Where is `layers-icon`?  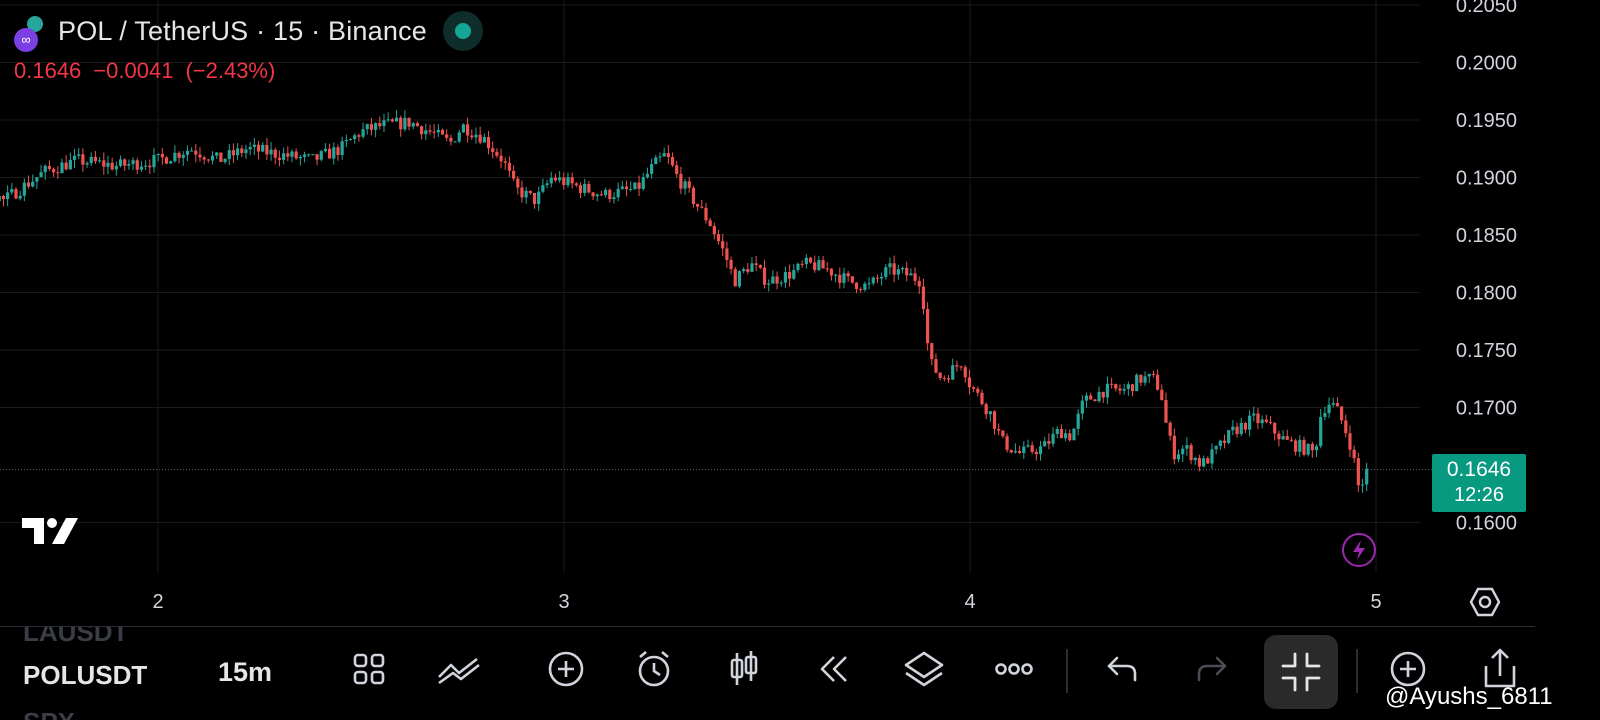
layers-icon is located at coordinates (924, 669).